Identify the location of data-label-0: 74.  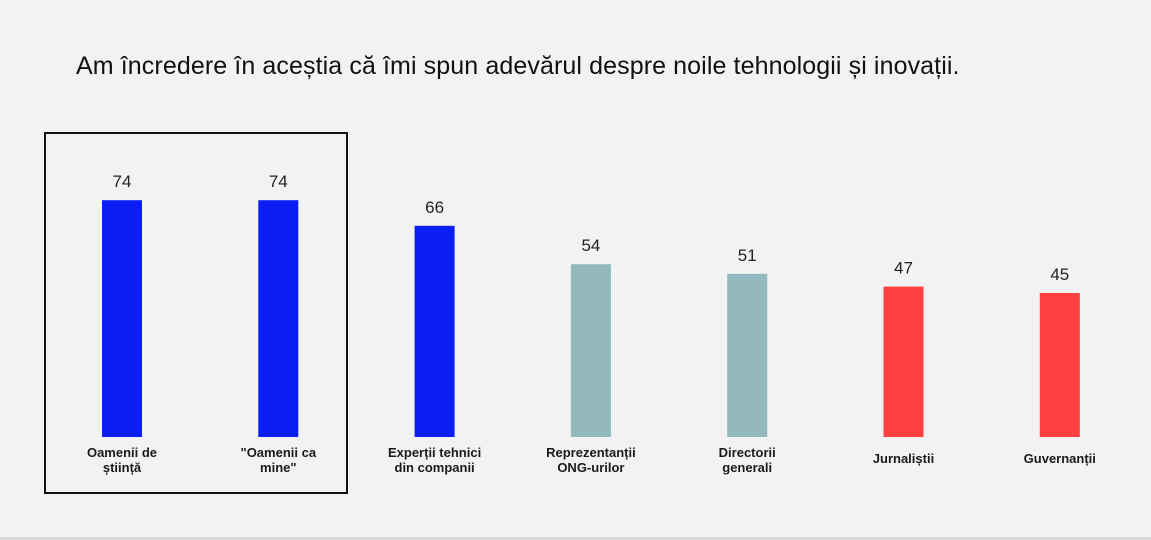
(122, 181).